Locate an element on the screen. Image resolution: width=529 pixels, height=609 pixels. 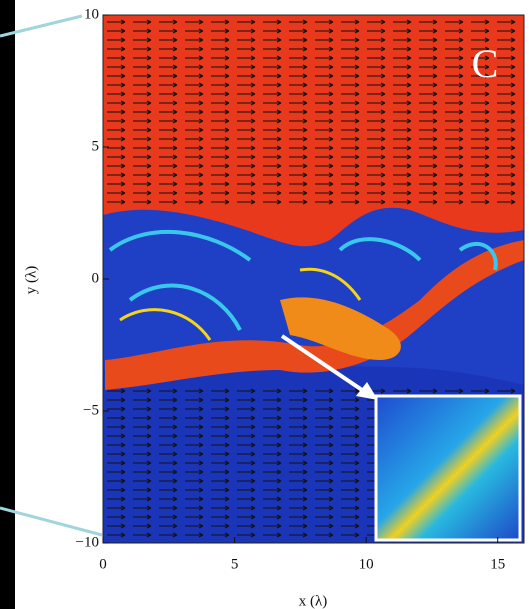
x-tick-label: 0 is located at coordinates (103, 564).